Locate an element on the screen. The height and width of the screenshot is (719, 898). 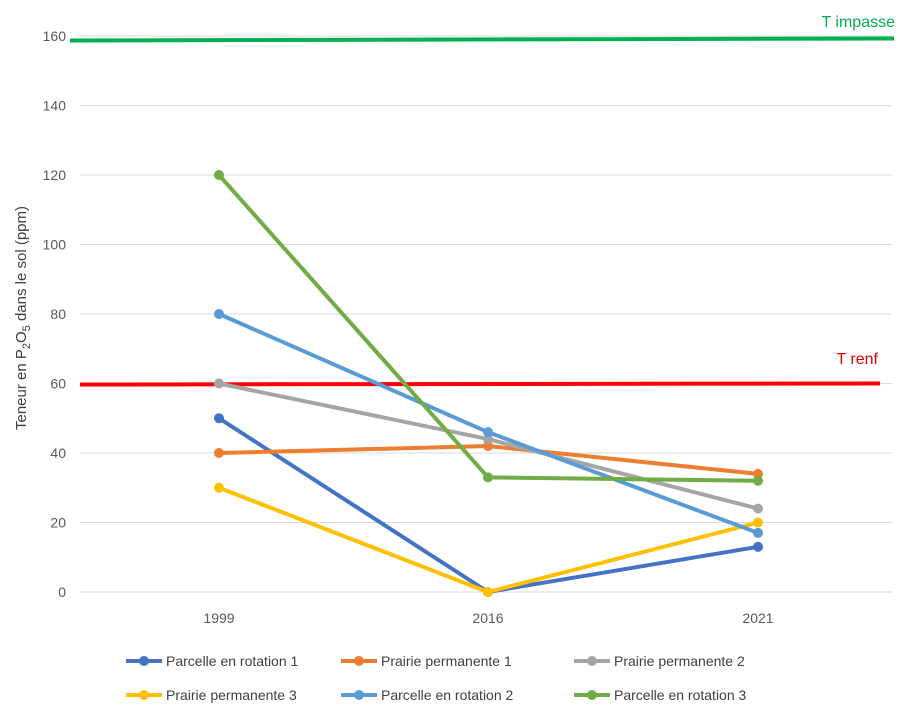
y-tick-label: 120 is located at coordinates (55, 175).